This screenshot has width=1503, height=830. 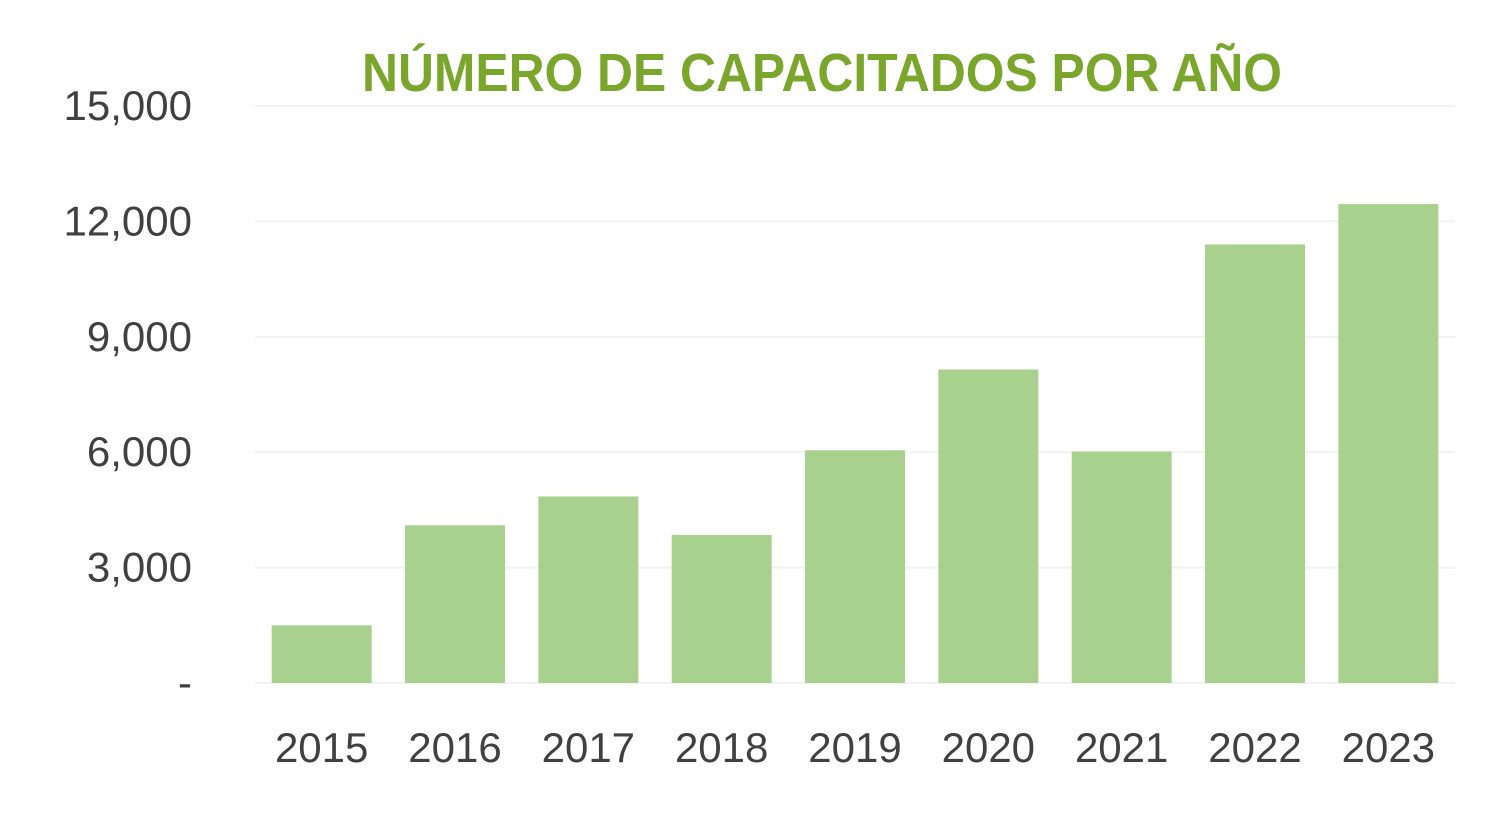 I want to click on bar-2015, so click(x=321, y=654).